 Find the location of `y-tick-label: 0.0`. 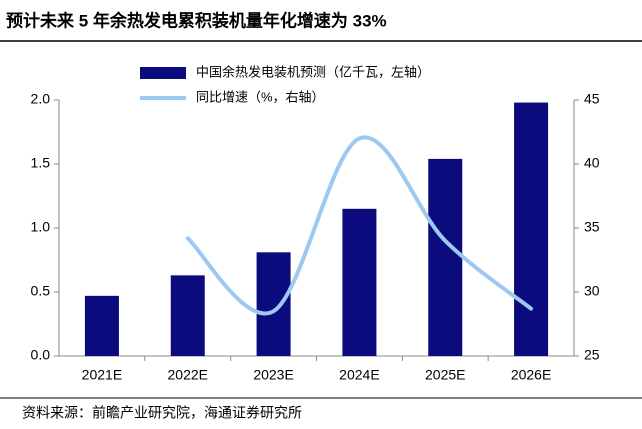

y-tick-label: 0.0 is located at coordinates (41, 355).